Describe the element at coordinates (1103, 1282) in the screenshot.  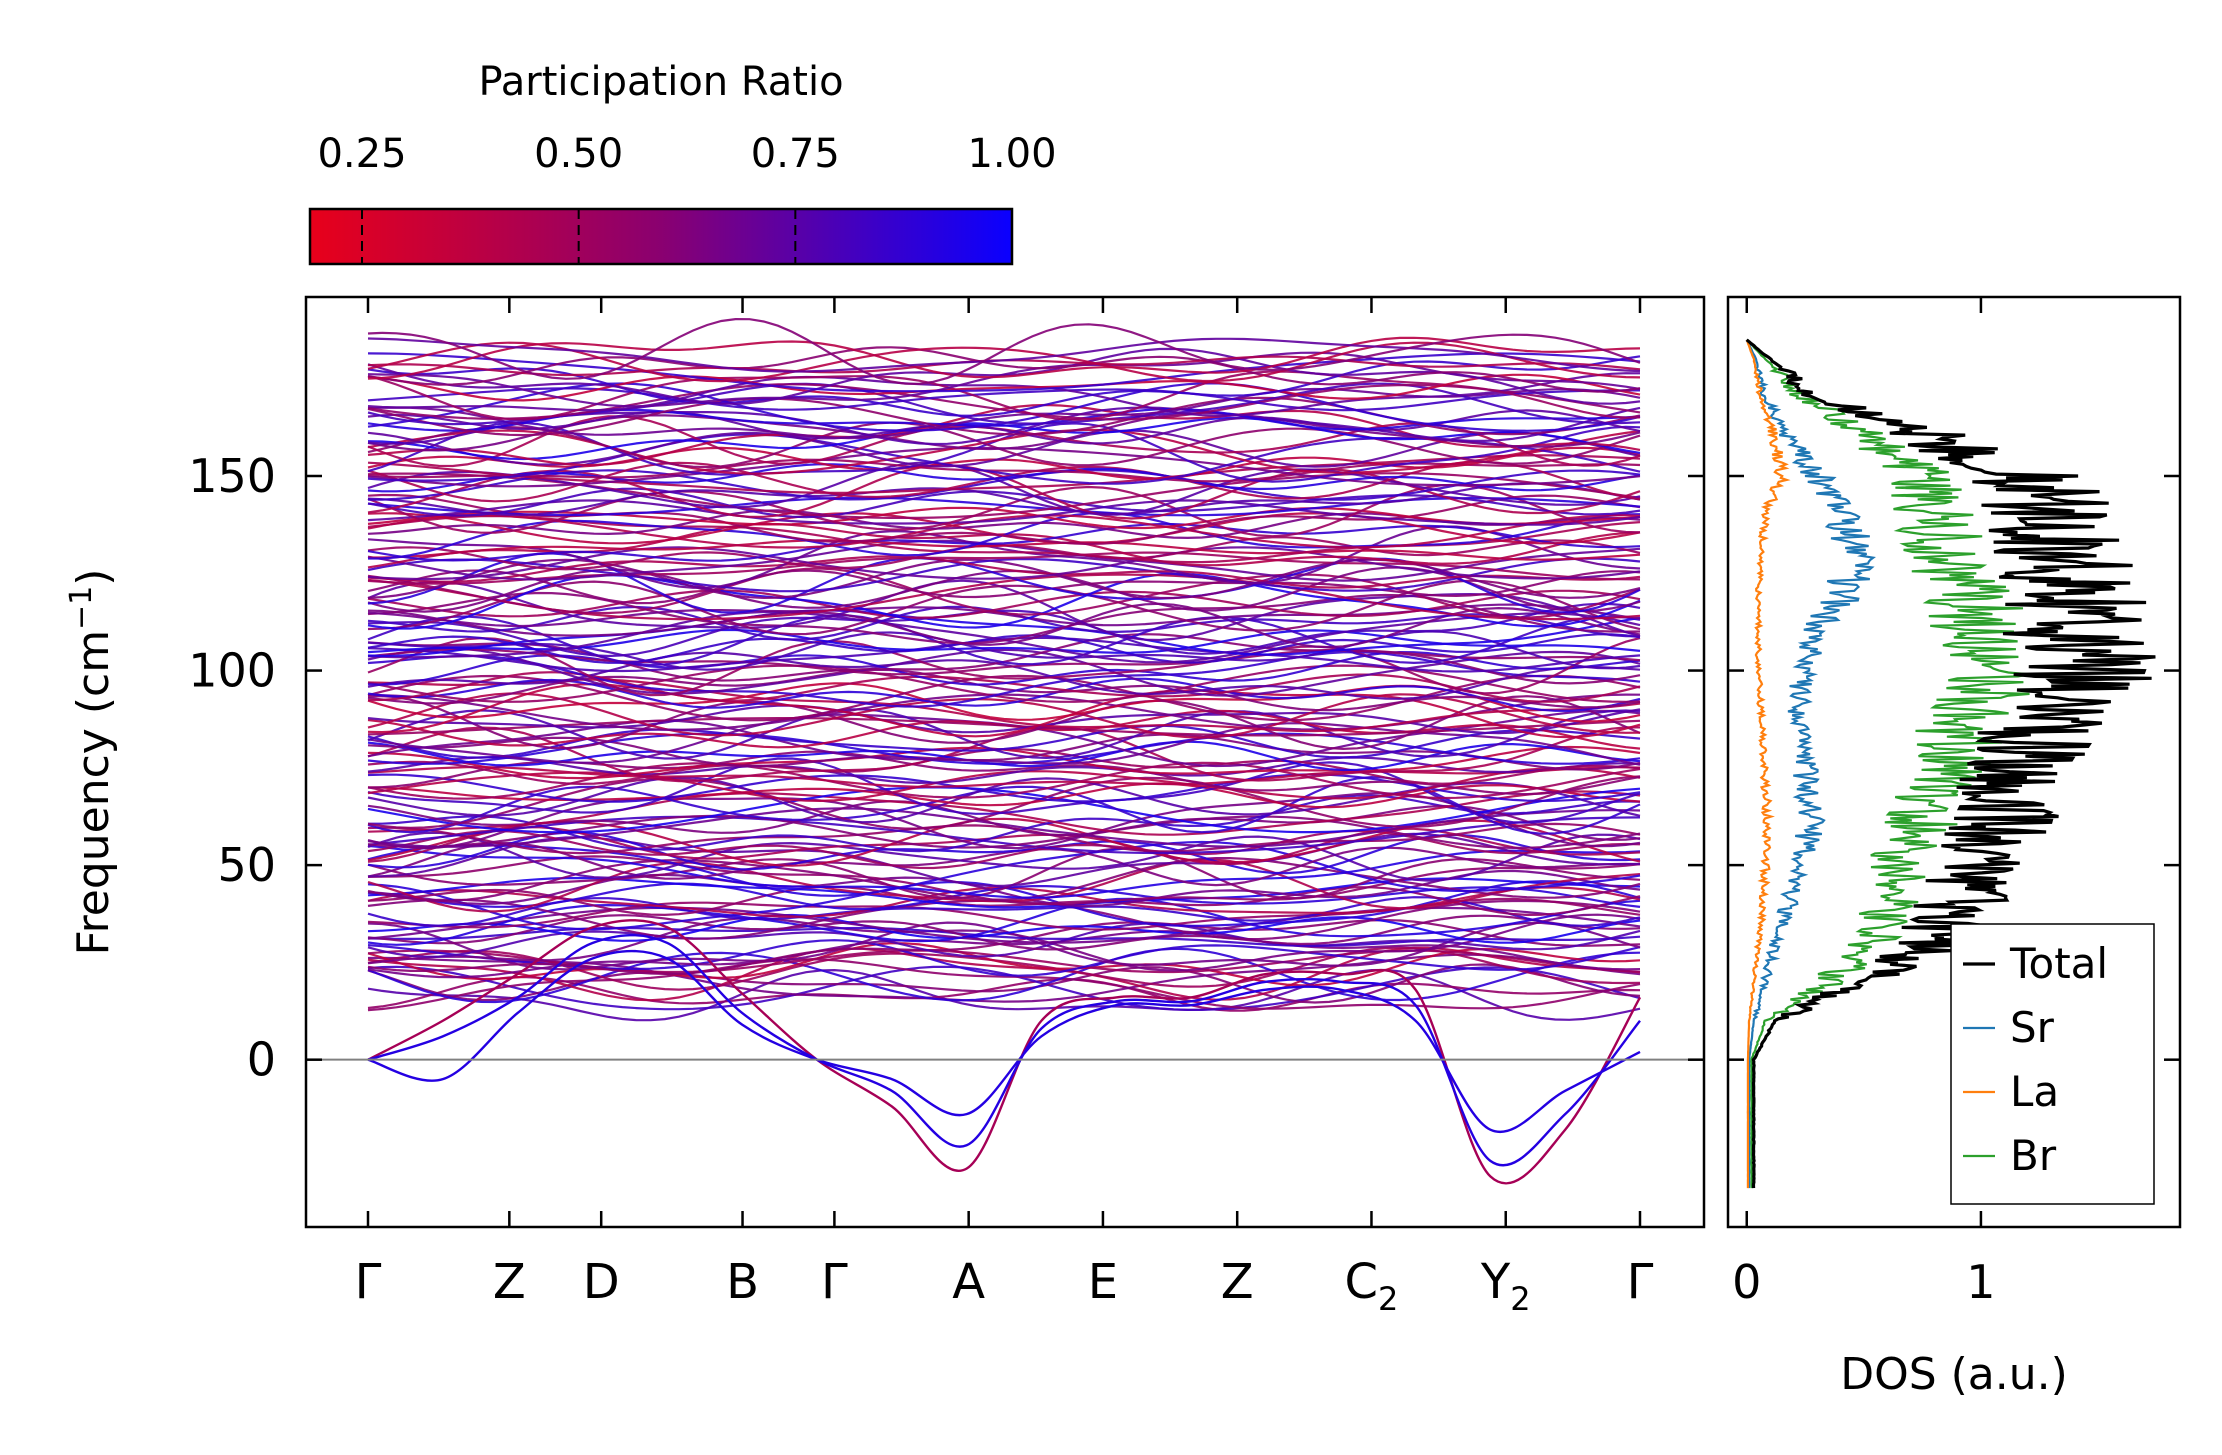
I see `kpoint-label: E` at that location.